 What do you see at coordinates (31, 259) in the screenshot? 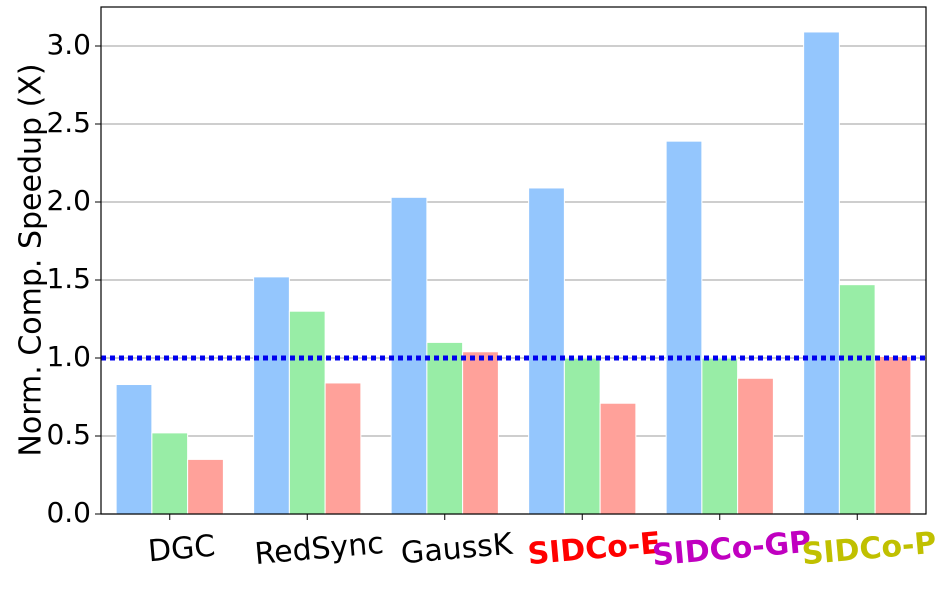
I see `y-axis-label: Norm. Comp. Speedup (X)` at bounding box center [31, 259].